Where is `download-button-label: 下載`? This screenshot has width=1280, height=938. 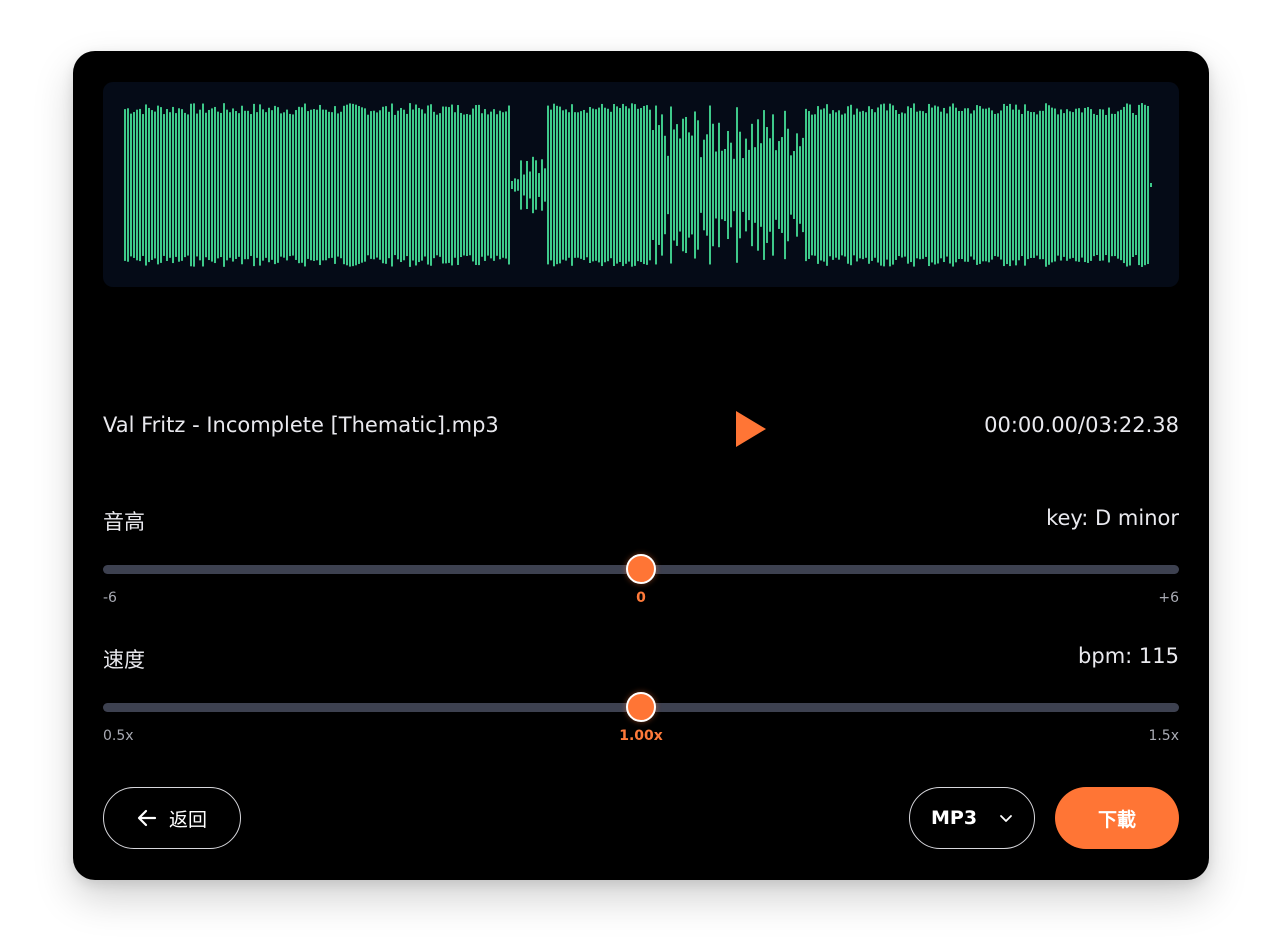
download-button-label: 下載 is located at coordinates (1116, 819).